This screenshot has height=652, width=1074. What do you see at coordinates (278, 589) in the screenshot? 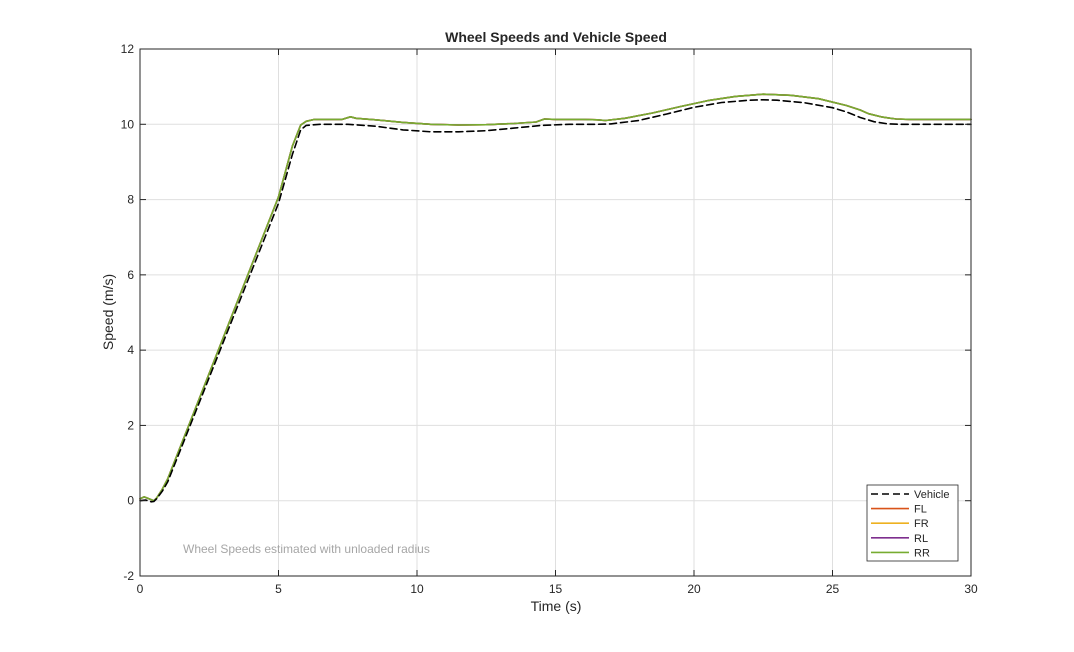
I see `x-tick-label: 5` at bounding box center [278, 589].